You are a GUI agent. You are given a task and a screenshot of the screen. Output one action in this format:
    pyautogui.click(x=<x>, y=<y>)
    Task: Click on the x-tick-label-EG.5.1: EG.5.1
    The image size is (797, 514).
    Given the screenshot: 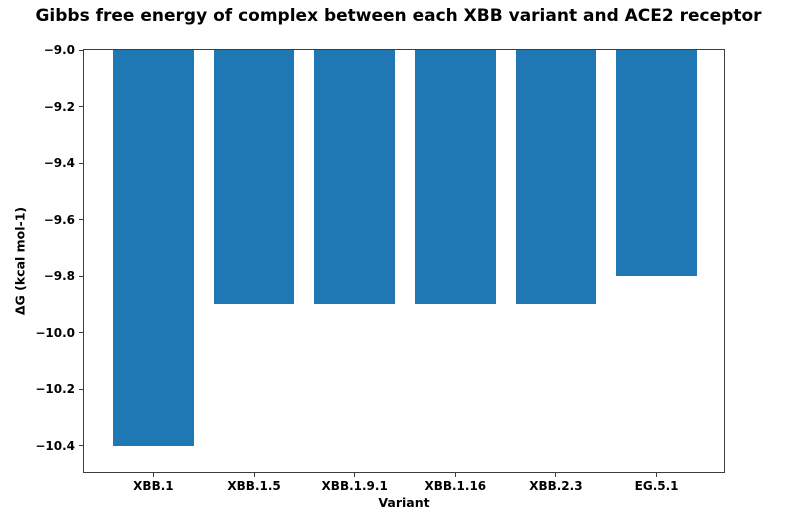 What is the action you would take?
    pyautogui.click(x=656, y=486)
    